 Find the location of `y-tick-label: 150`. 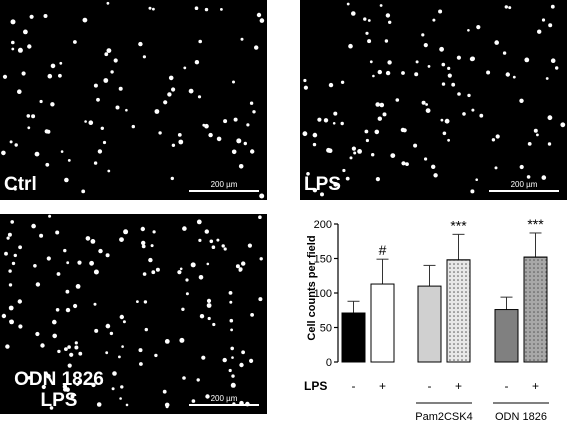

y-tick-label: 150 is located at coordinates (323, 260).